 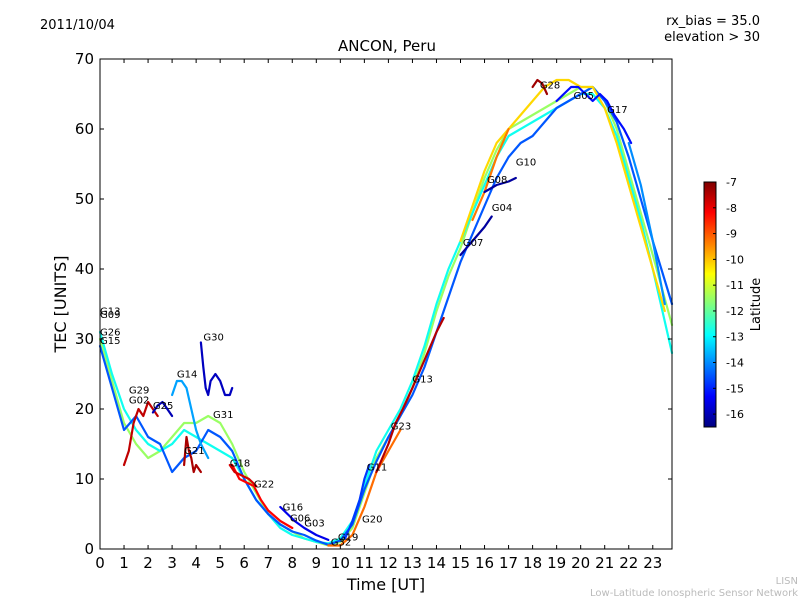 What do you see at coordinates (139, 400) in the screenshot?
I see `satellite-label: G02` at bounding box center [139, 400].